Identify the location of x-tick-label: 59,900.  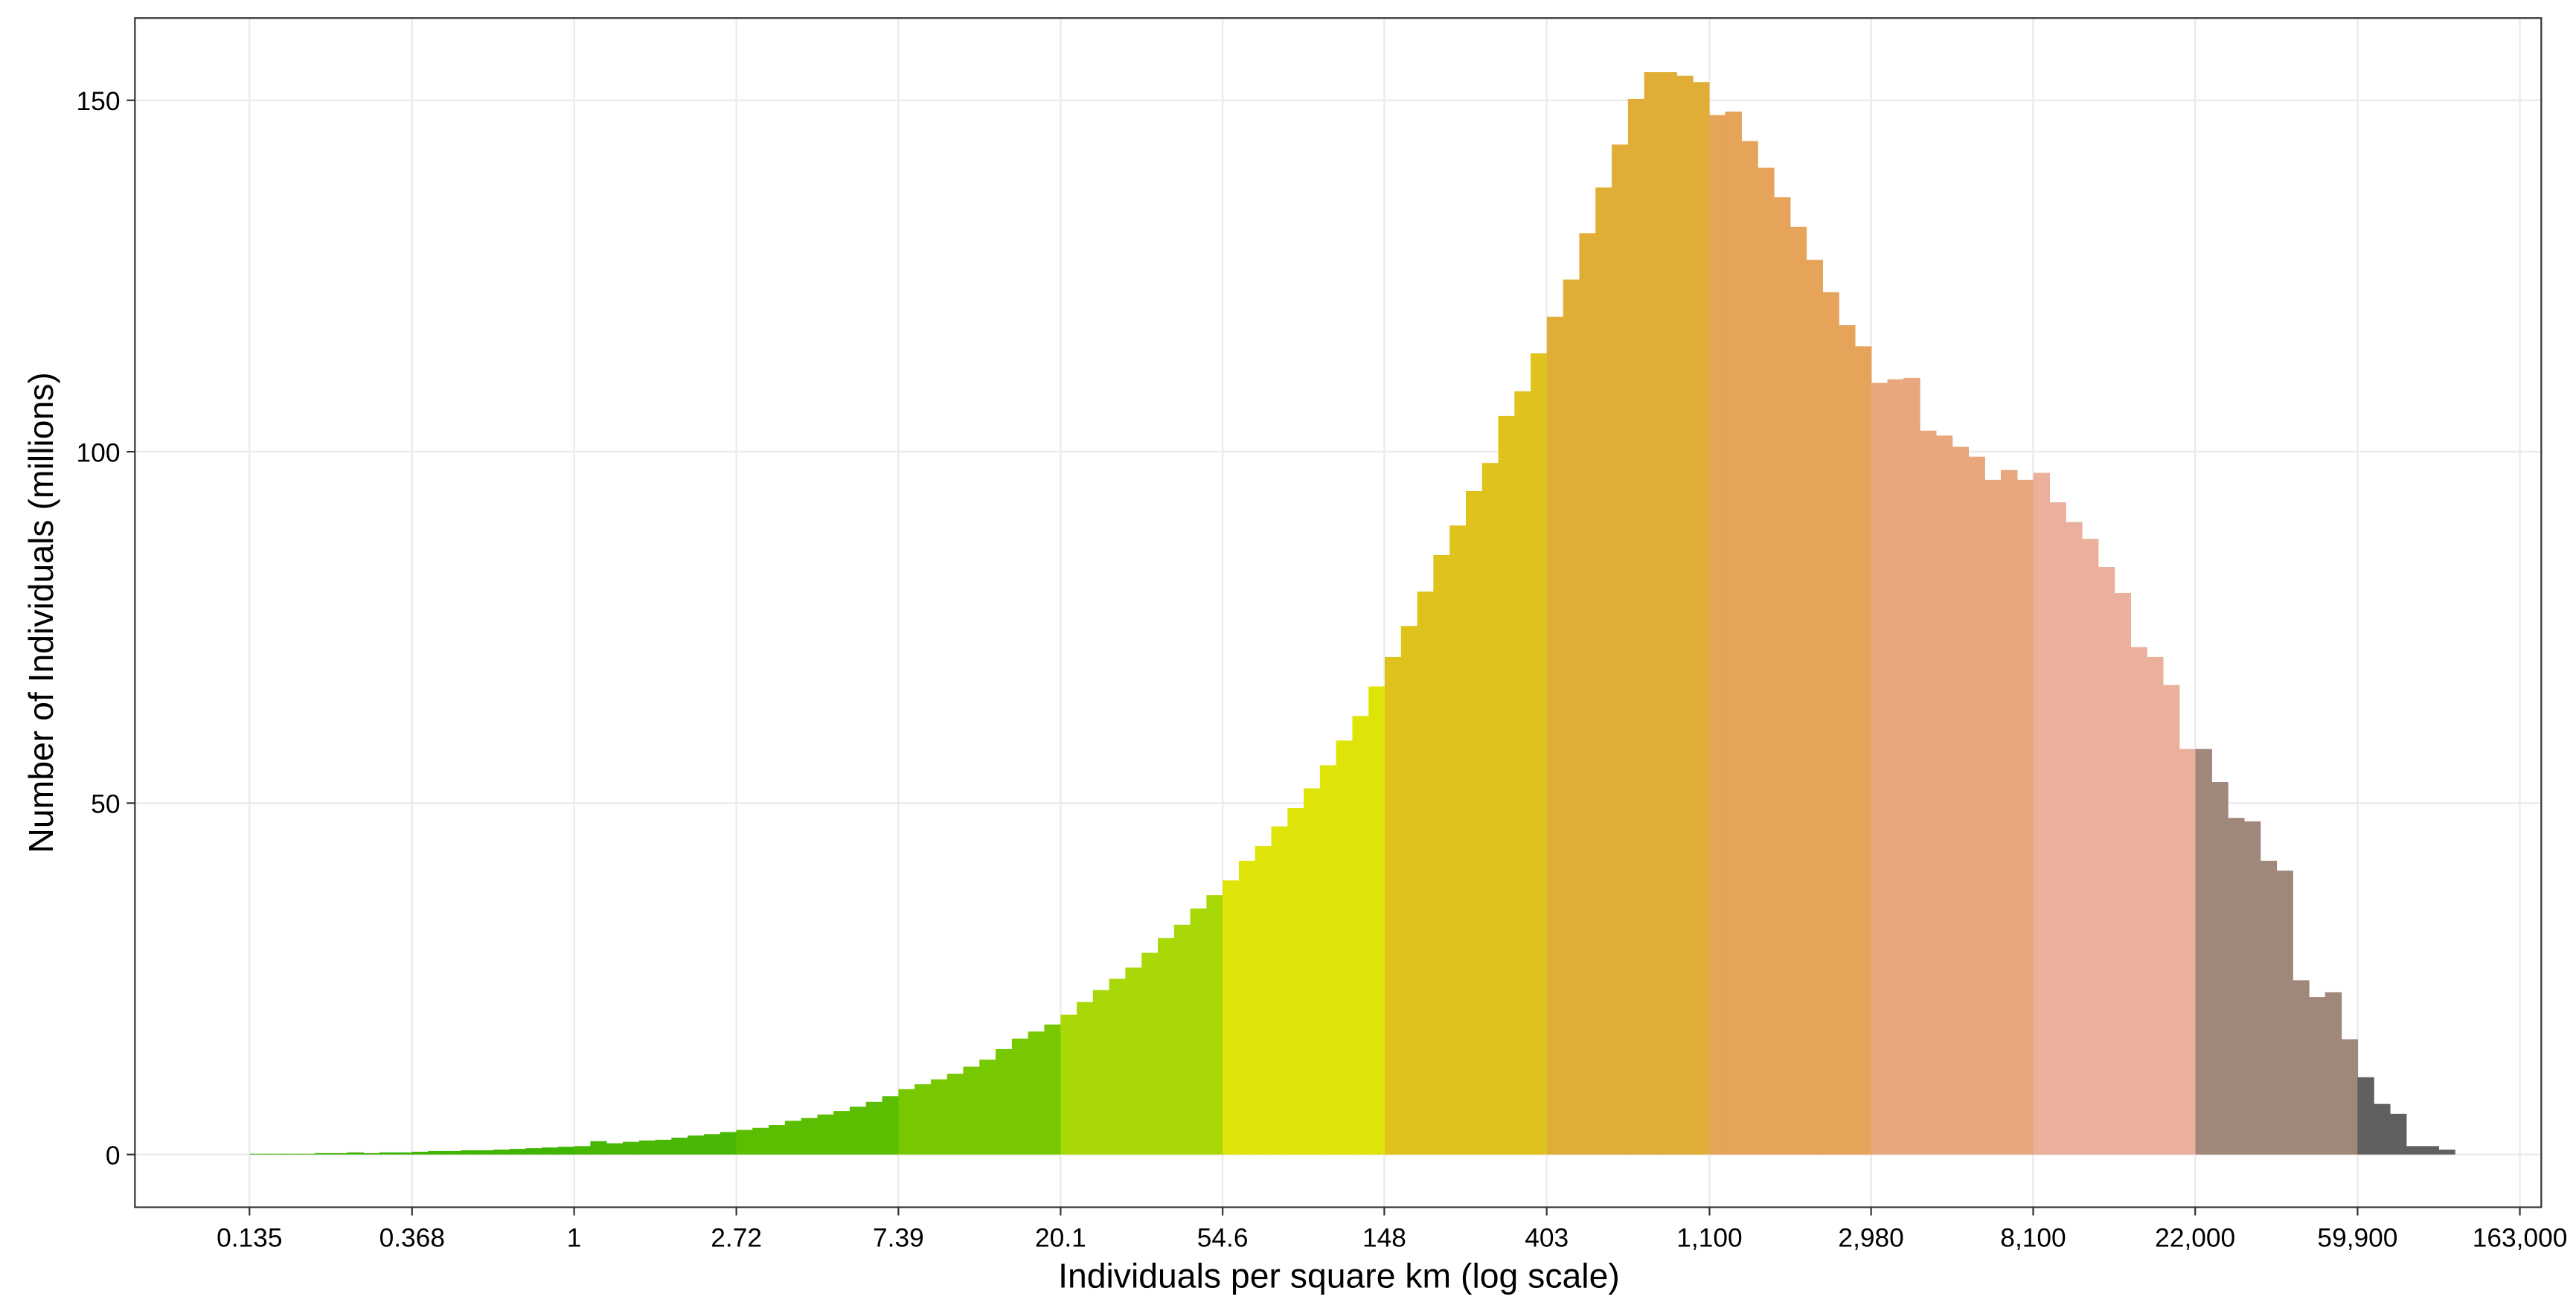
(2357, 1237).